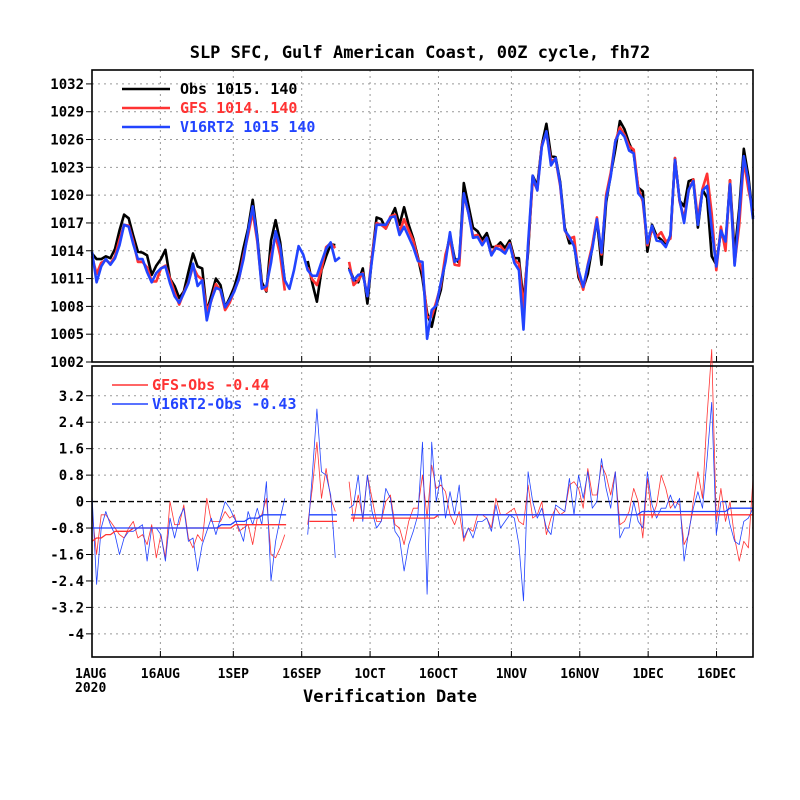 The width and height of the screenshot is (800, 800). What do you see at coordinates (579, 674) in the screenshot?
I see `x-tick-label: 16NOV` at bounding box center [579, 674].